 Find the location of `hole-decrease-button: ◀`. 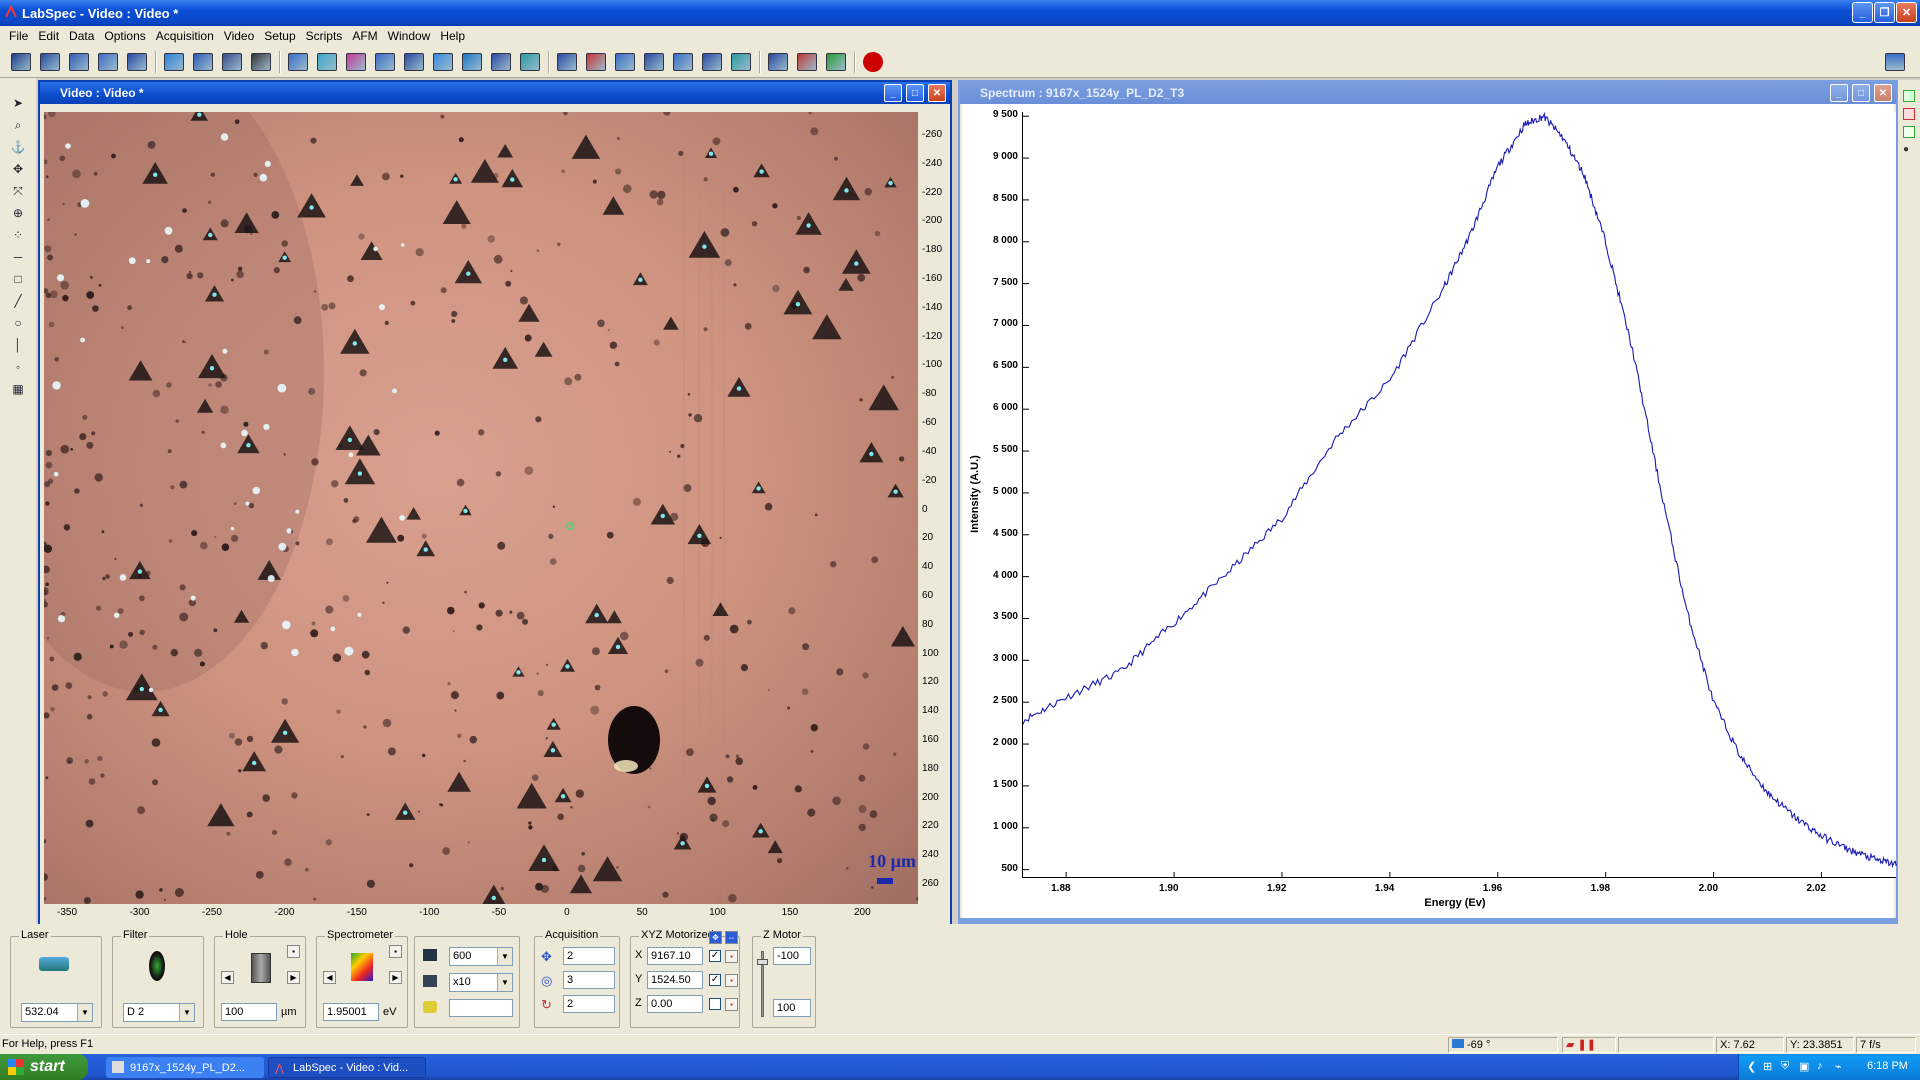

hole-decrease-button: ◀ is located at coordinates (227, 977).